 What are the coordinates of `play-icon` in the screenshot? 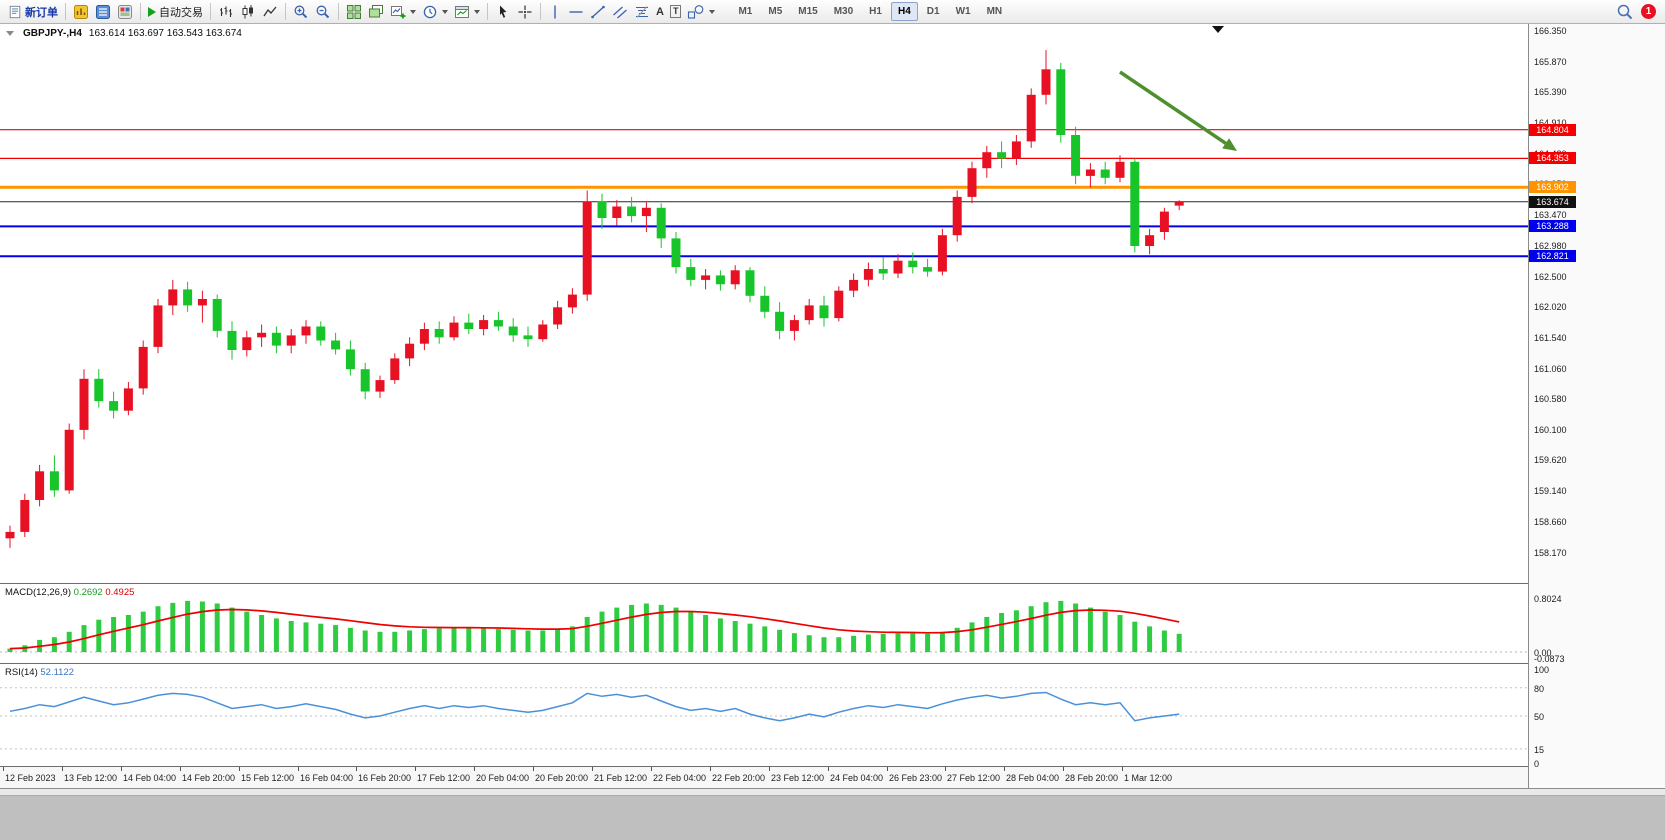 It's located at (152, 11).